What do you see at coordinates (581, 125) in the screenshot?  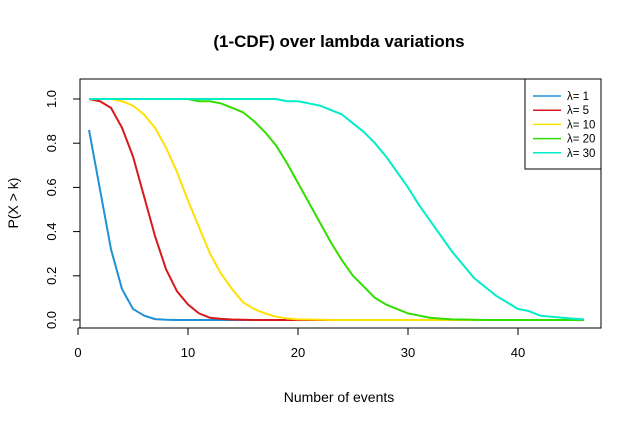 I see `legend-label: λ= 10` at bounding box center [581, 125].